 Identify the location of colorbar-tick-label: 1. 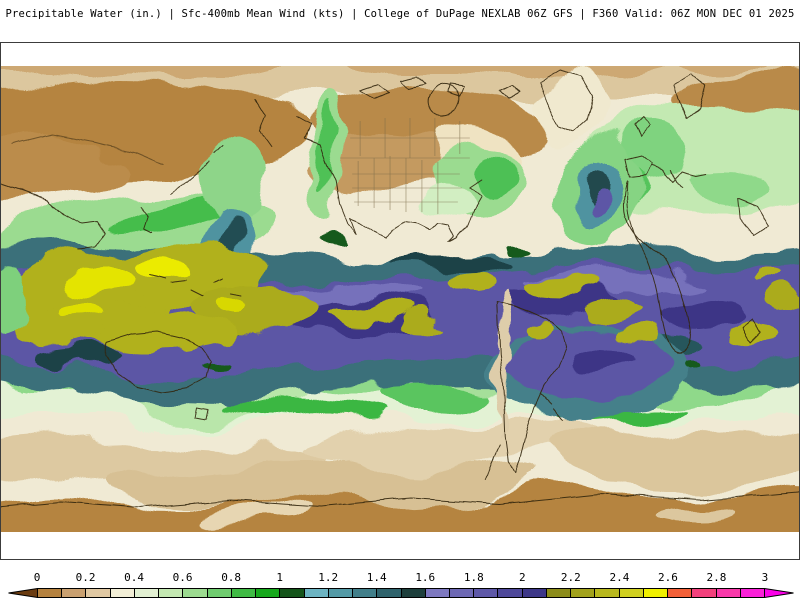
(279, 577).